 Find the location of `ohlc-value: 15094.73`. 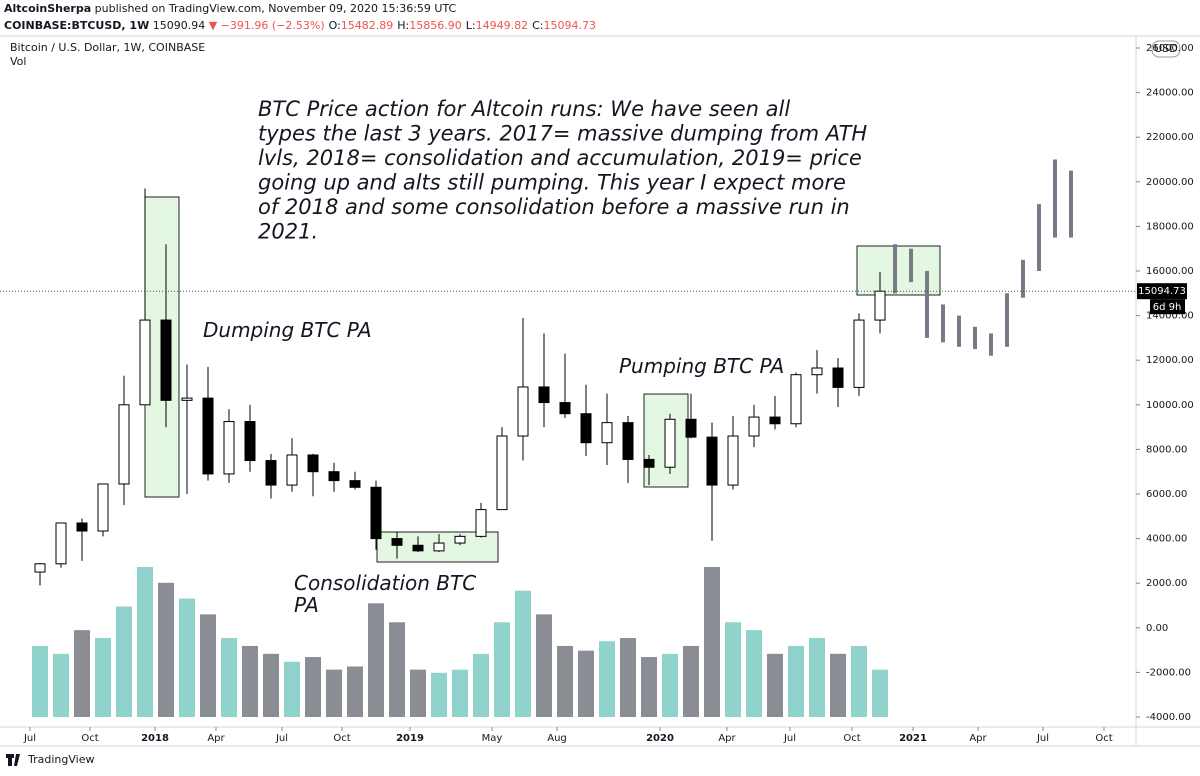

ohlc-value: 15094.73 is located at coordinates (570, 25).